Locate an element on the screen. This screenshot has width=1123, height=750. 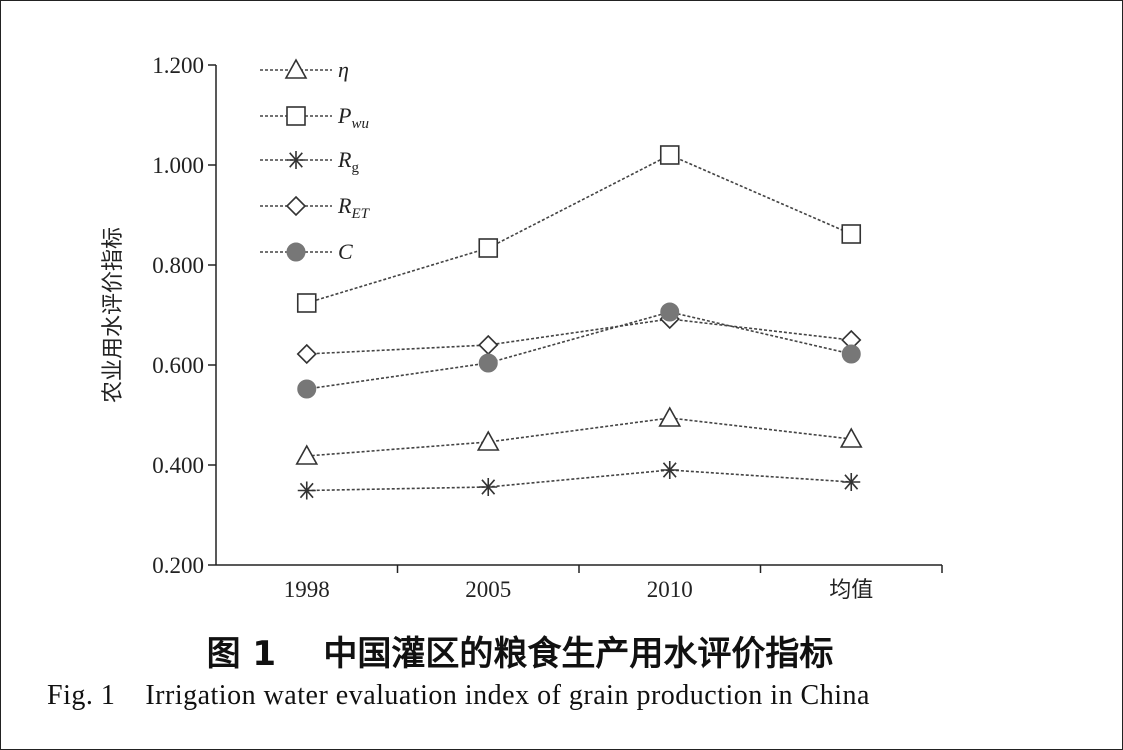
x-tick-label: 2005 is located at coordinates (488, 589).